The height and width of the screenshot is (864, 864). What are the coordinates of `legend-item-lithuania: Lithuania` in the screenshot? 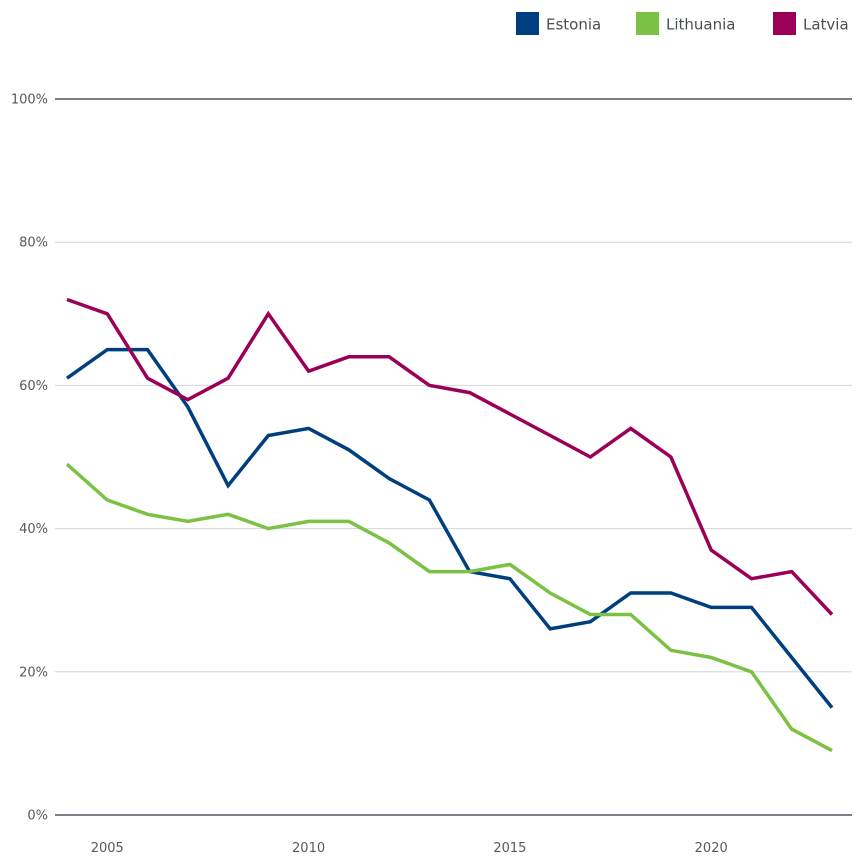 It's located at (685, 23).